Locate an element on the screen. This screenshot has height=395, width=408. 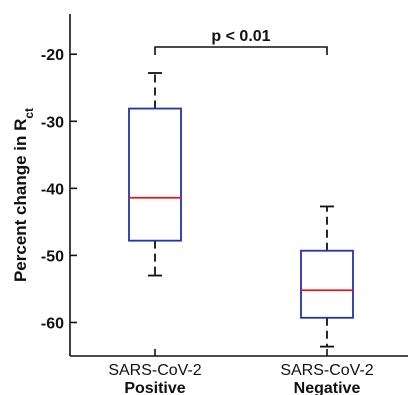
y-tick-label: -40 is located at coordinates (52, 189).